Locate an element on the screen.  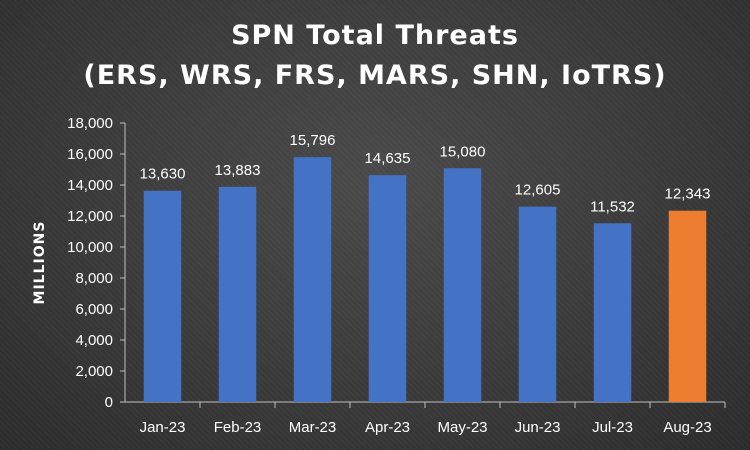
chart-subtitle: (ERS, WRS, FRS, MARS, SHN, IoTRS) is located at coordinates (375, 75).